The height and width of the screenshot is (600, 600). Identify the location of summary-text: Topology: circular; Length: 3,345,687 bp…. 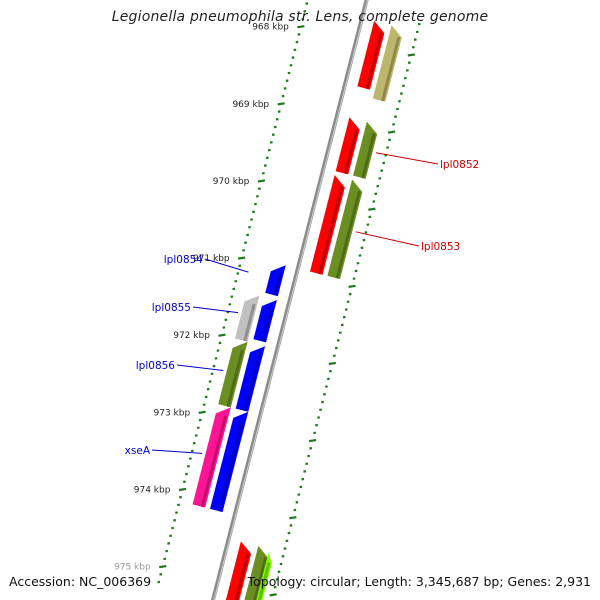
(419, 581).